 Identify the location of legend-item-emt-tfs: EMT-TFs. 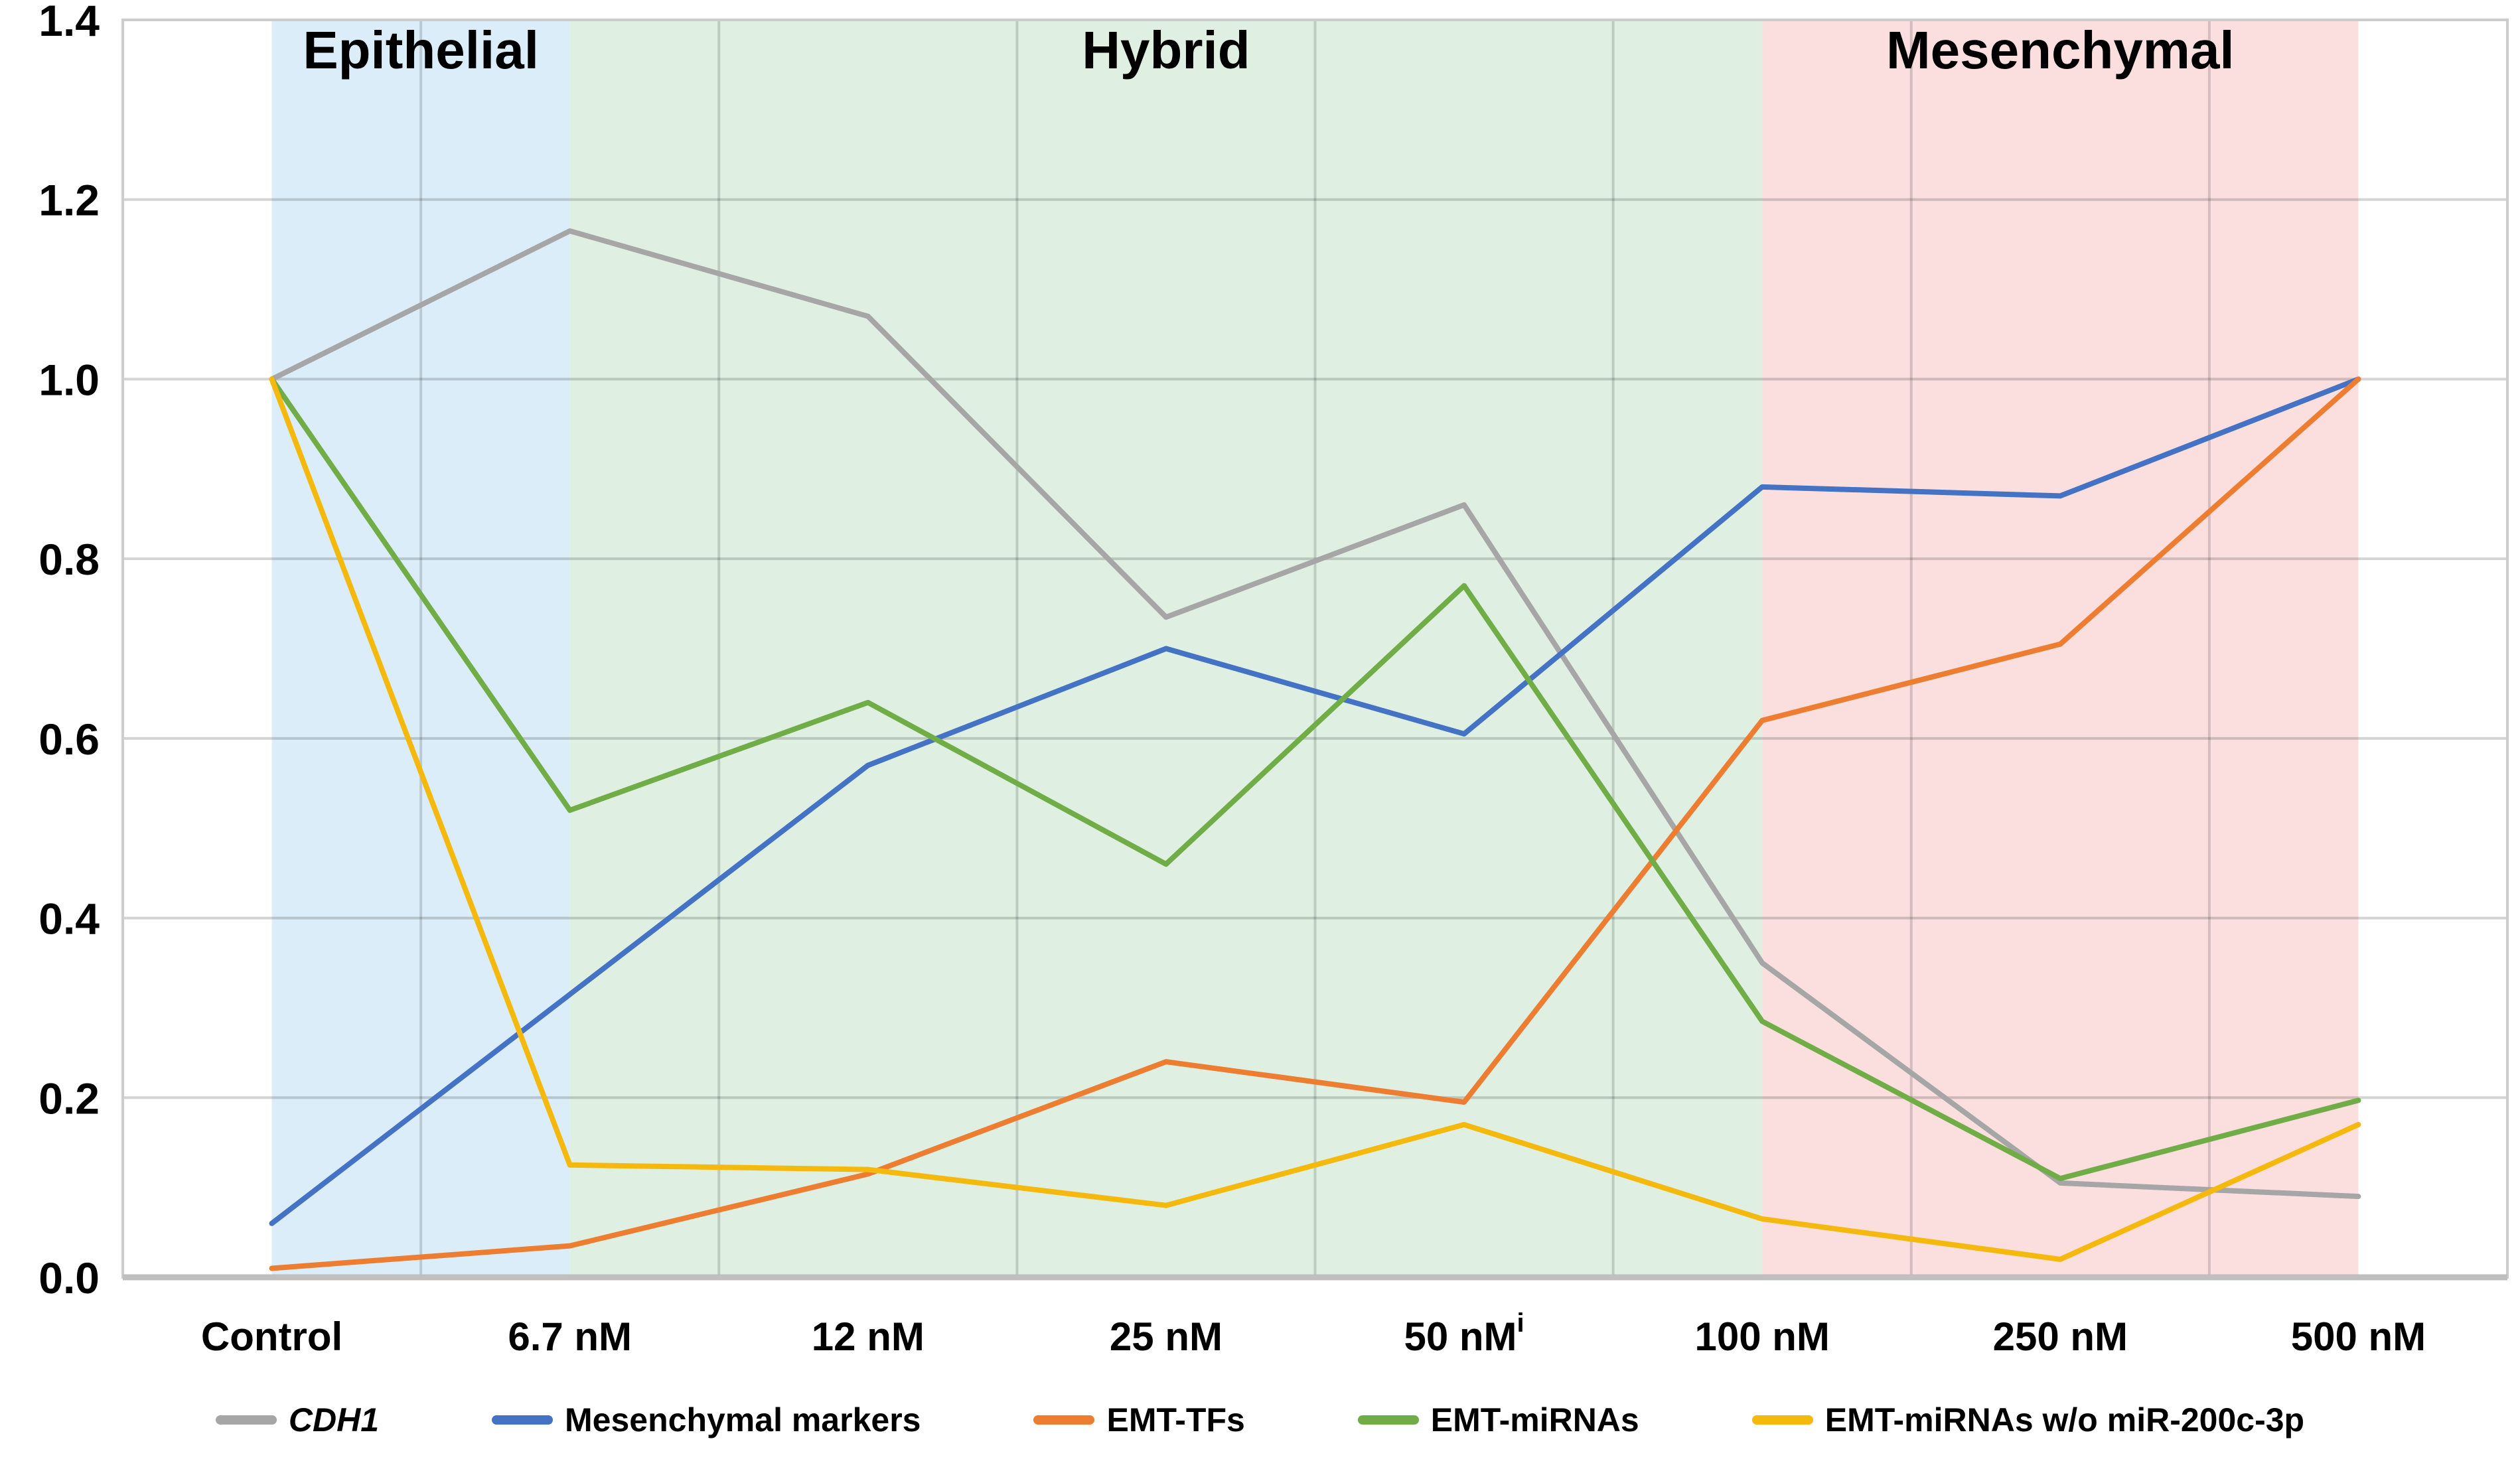
(1139, 1420).